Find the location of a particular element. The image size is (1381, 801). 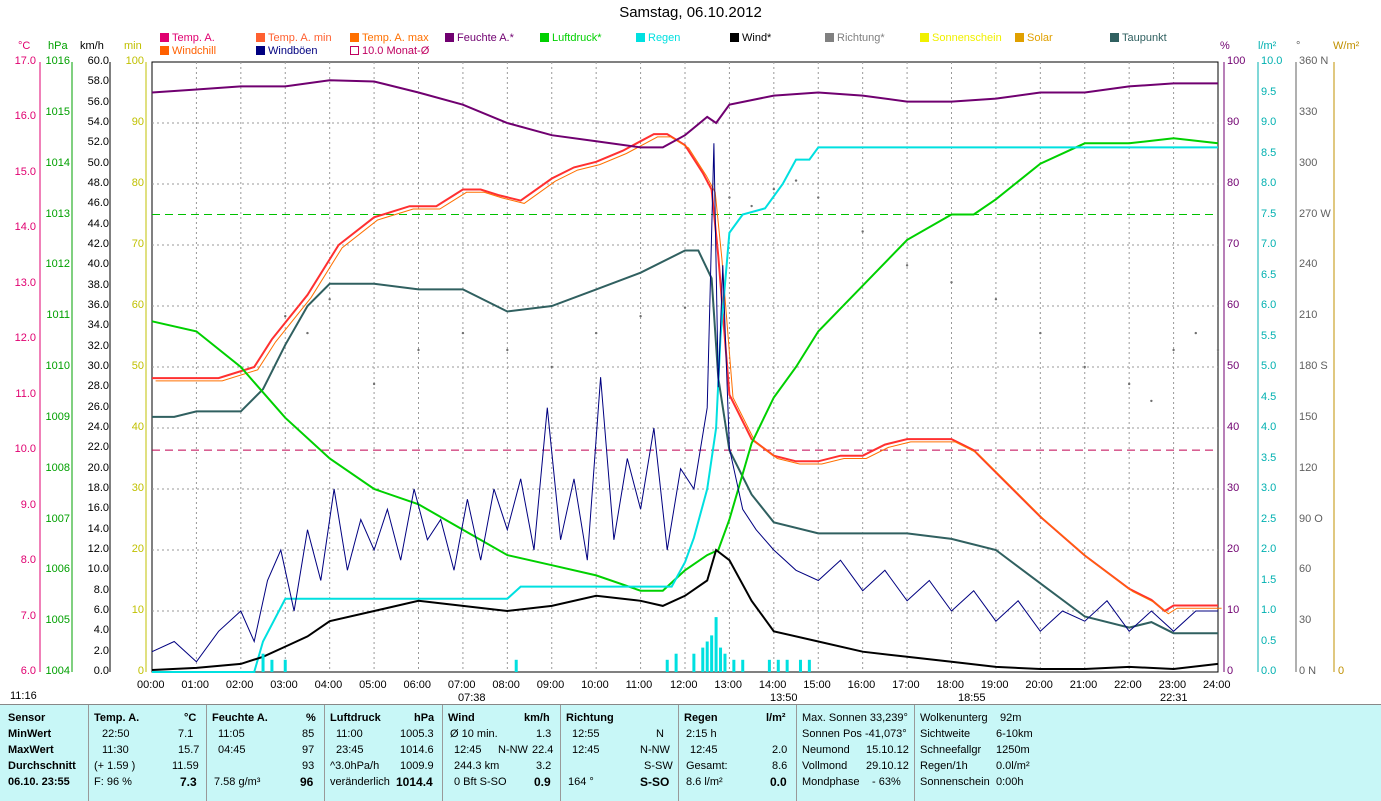

tick-label: 1014 is located at coordinates (57, 162).